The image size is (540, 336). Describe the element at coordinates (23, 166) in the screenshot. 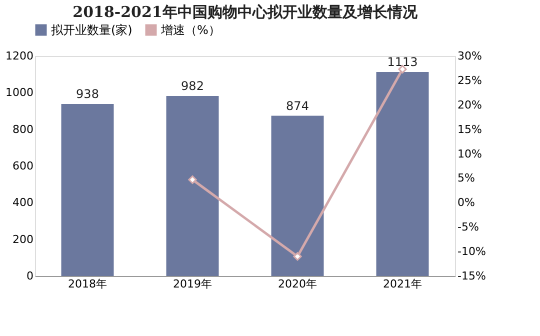

I see `y-tick-label: 600` at that location.